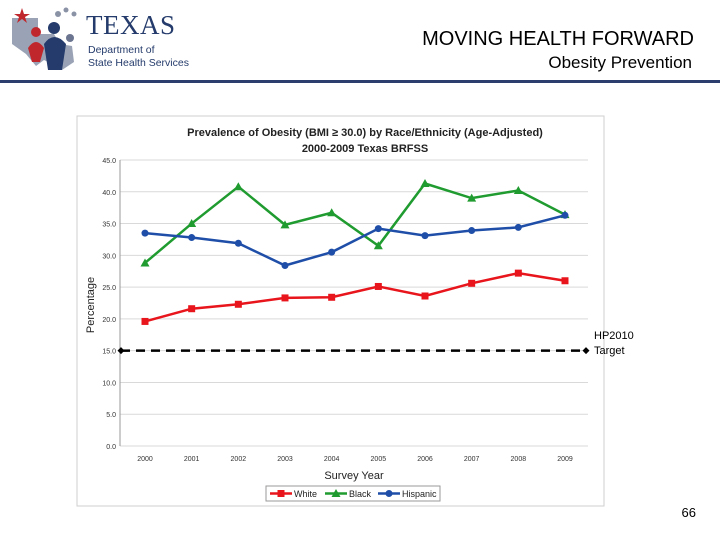 The width and height of the screenshot is (720, 540). Describe the element at coordinates (239, 459) in the screenshot. I see `x-tick-label: 2002` at that location.